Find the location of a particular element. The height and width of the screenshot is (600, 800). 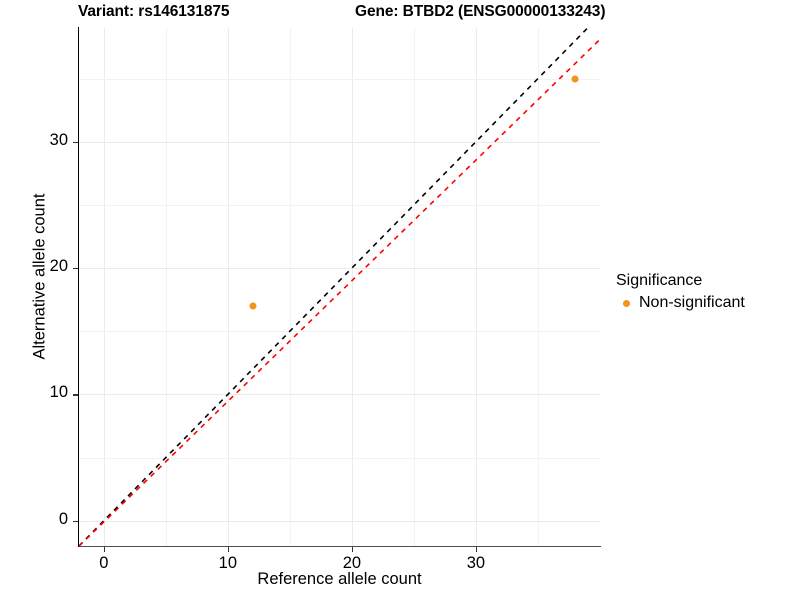

x-tick-label: 0 is located at coordinates (104, 563).